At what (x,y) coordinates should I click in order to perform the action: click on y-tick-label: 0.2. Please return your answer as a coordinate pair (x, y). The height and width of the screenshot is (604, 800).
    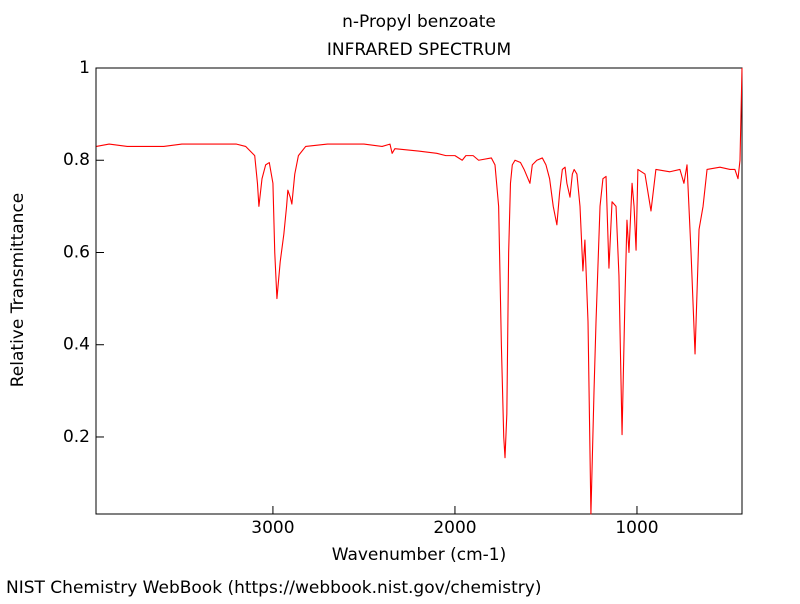
    Looking at the image, I should click on (76, 437).